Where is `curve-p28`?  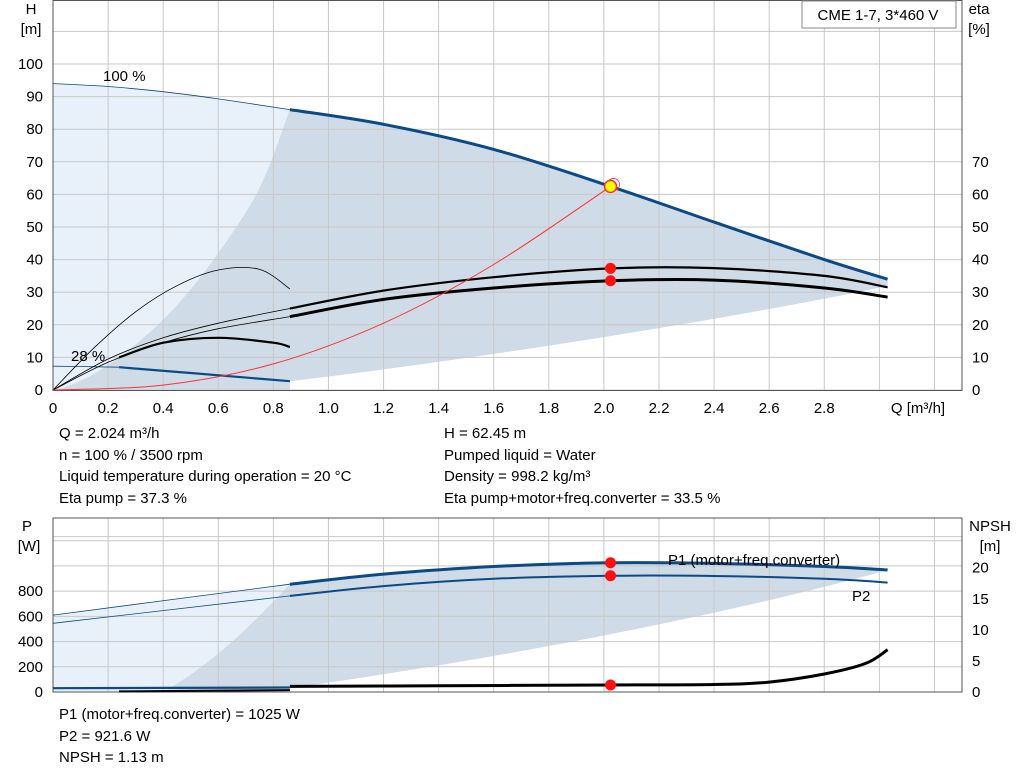
curve-p28 is located at coordinates (171, 688).